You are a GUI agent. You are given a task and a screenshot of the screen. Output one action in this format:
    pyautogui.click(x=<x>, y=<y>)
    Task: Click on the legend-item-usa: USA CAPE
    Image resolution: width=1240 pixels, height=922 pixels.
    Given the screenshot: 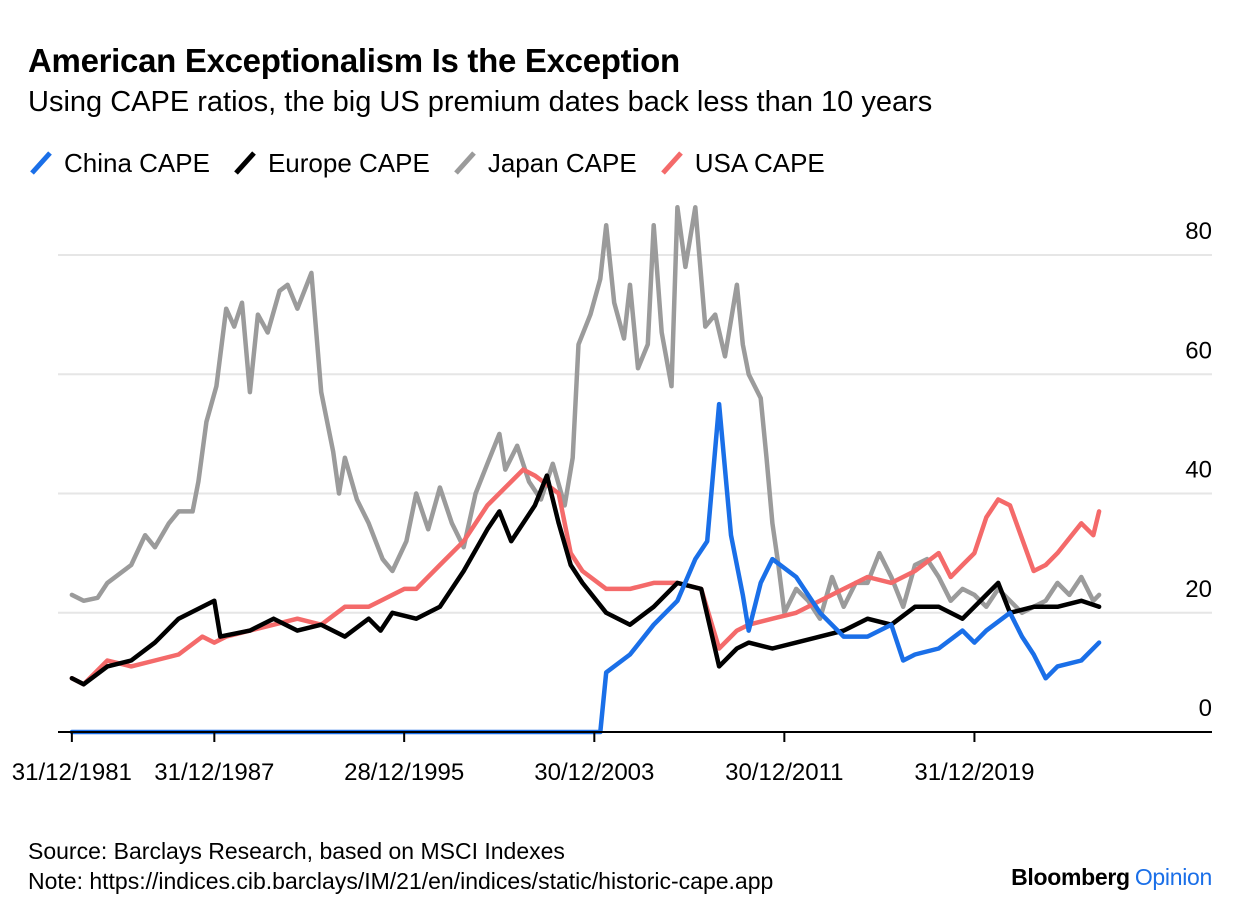 What is the action you would take?
    pyautogui.click(x=742, y=163)
    